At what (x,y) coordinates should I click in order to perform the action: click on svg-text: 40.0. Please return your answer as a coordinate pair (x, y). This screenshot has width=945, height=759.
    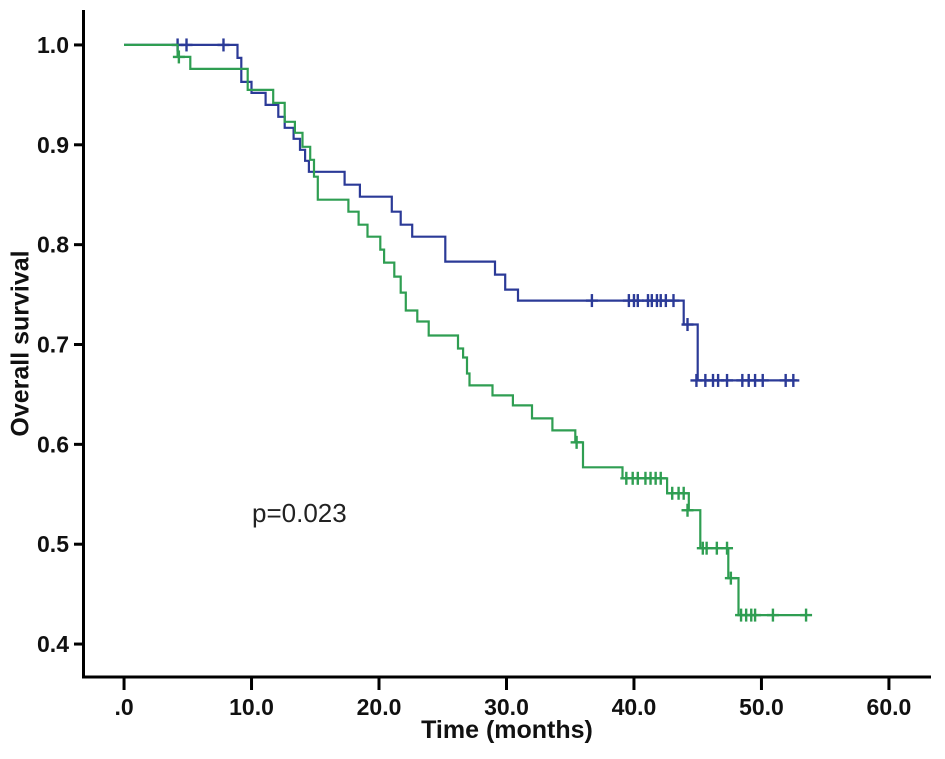
    Looking at the image, I should click on (634, 707).